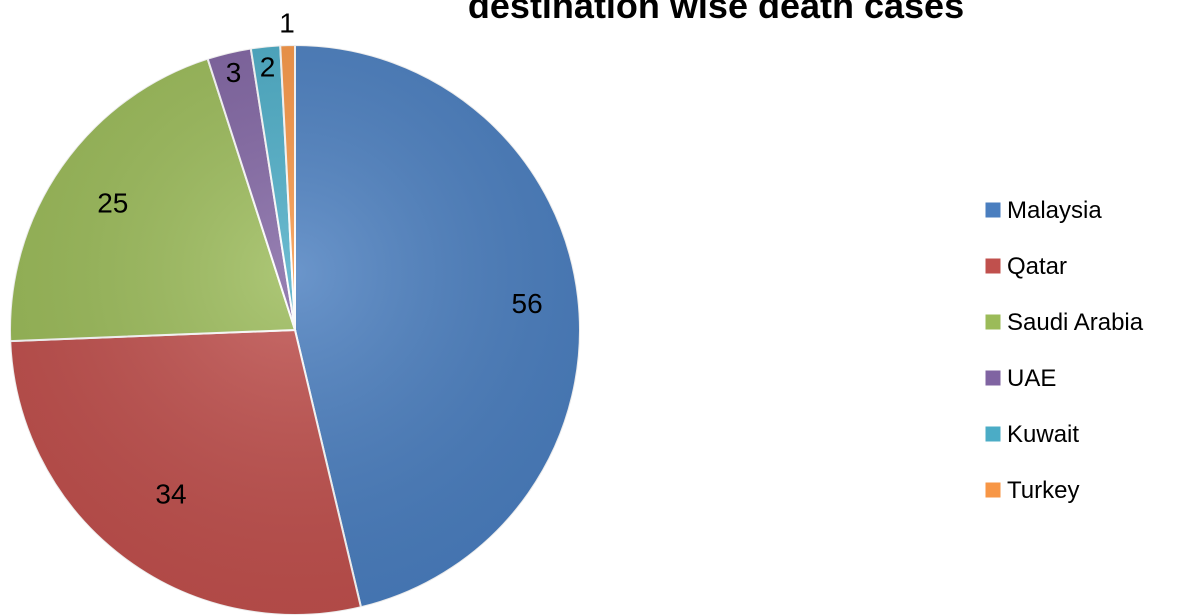 This screenshot has width=1177, height=615. I want to click on data-label-uae: 3, so click(234, 72).